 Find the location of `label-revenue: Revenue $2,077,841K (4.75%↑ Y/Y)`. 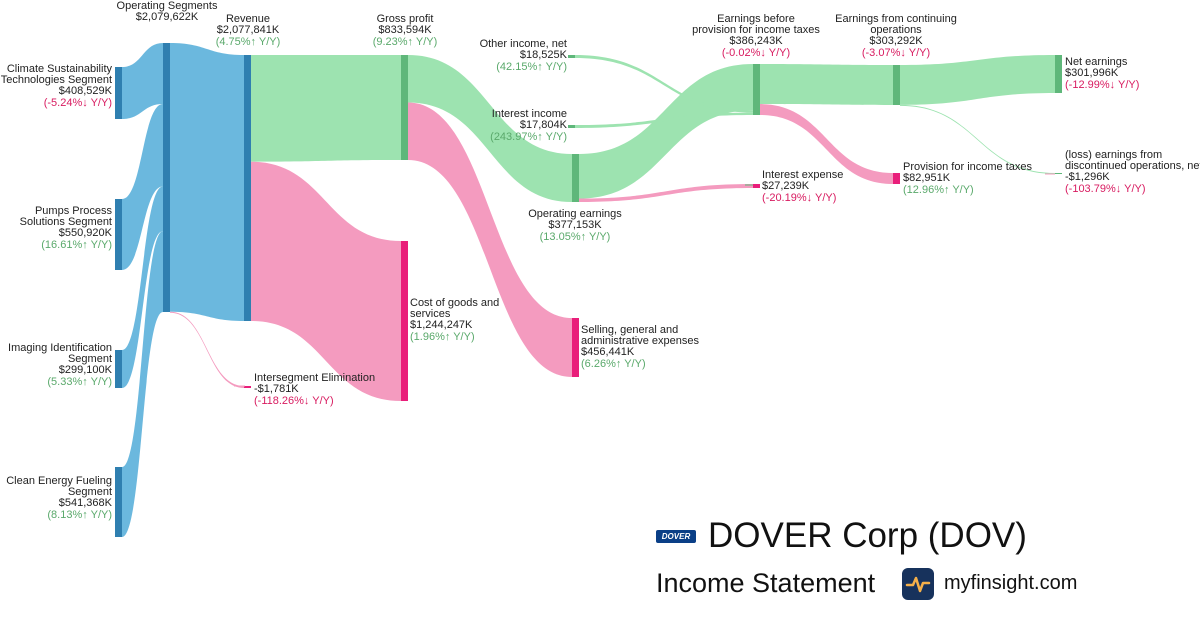

label-revenue: Revenue $2,077,841K (4.75%↑ Y/Y) is located at coordinates (248, 30).